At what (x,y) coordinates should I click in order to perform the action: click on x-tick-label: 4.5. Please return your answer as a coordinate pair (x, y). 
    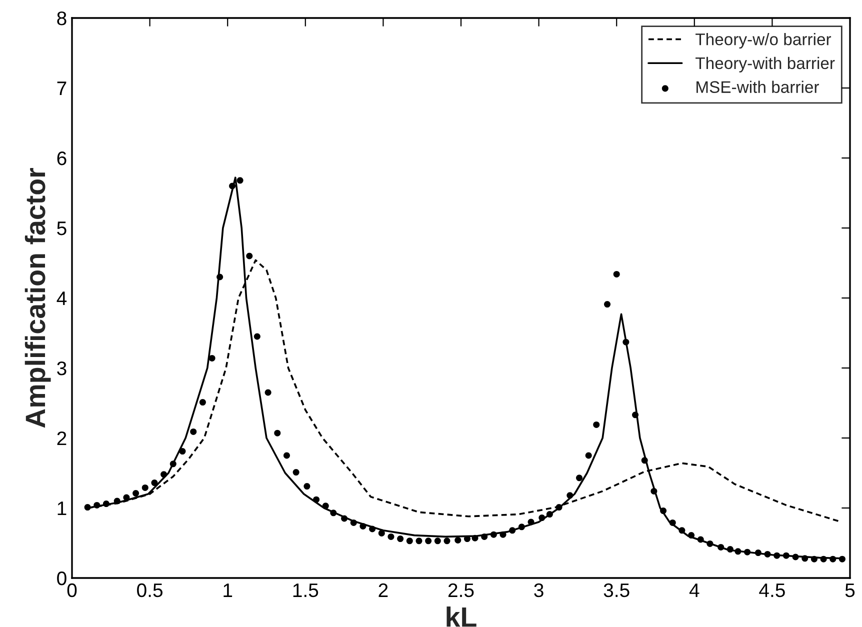
    Looking at the image, I should click on (772, 591).